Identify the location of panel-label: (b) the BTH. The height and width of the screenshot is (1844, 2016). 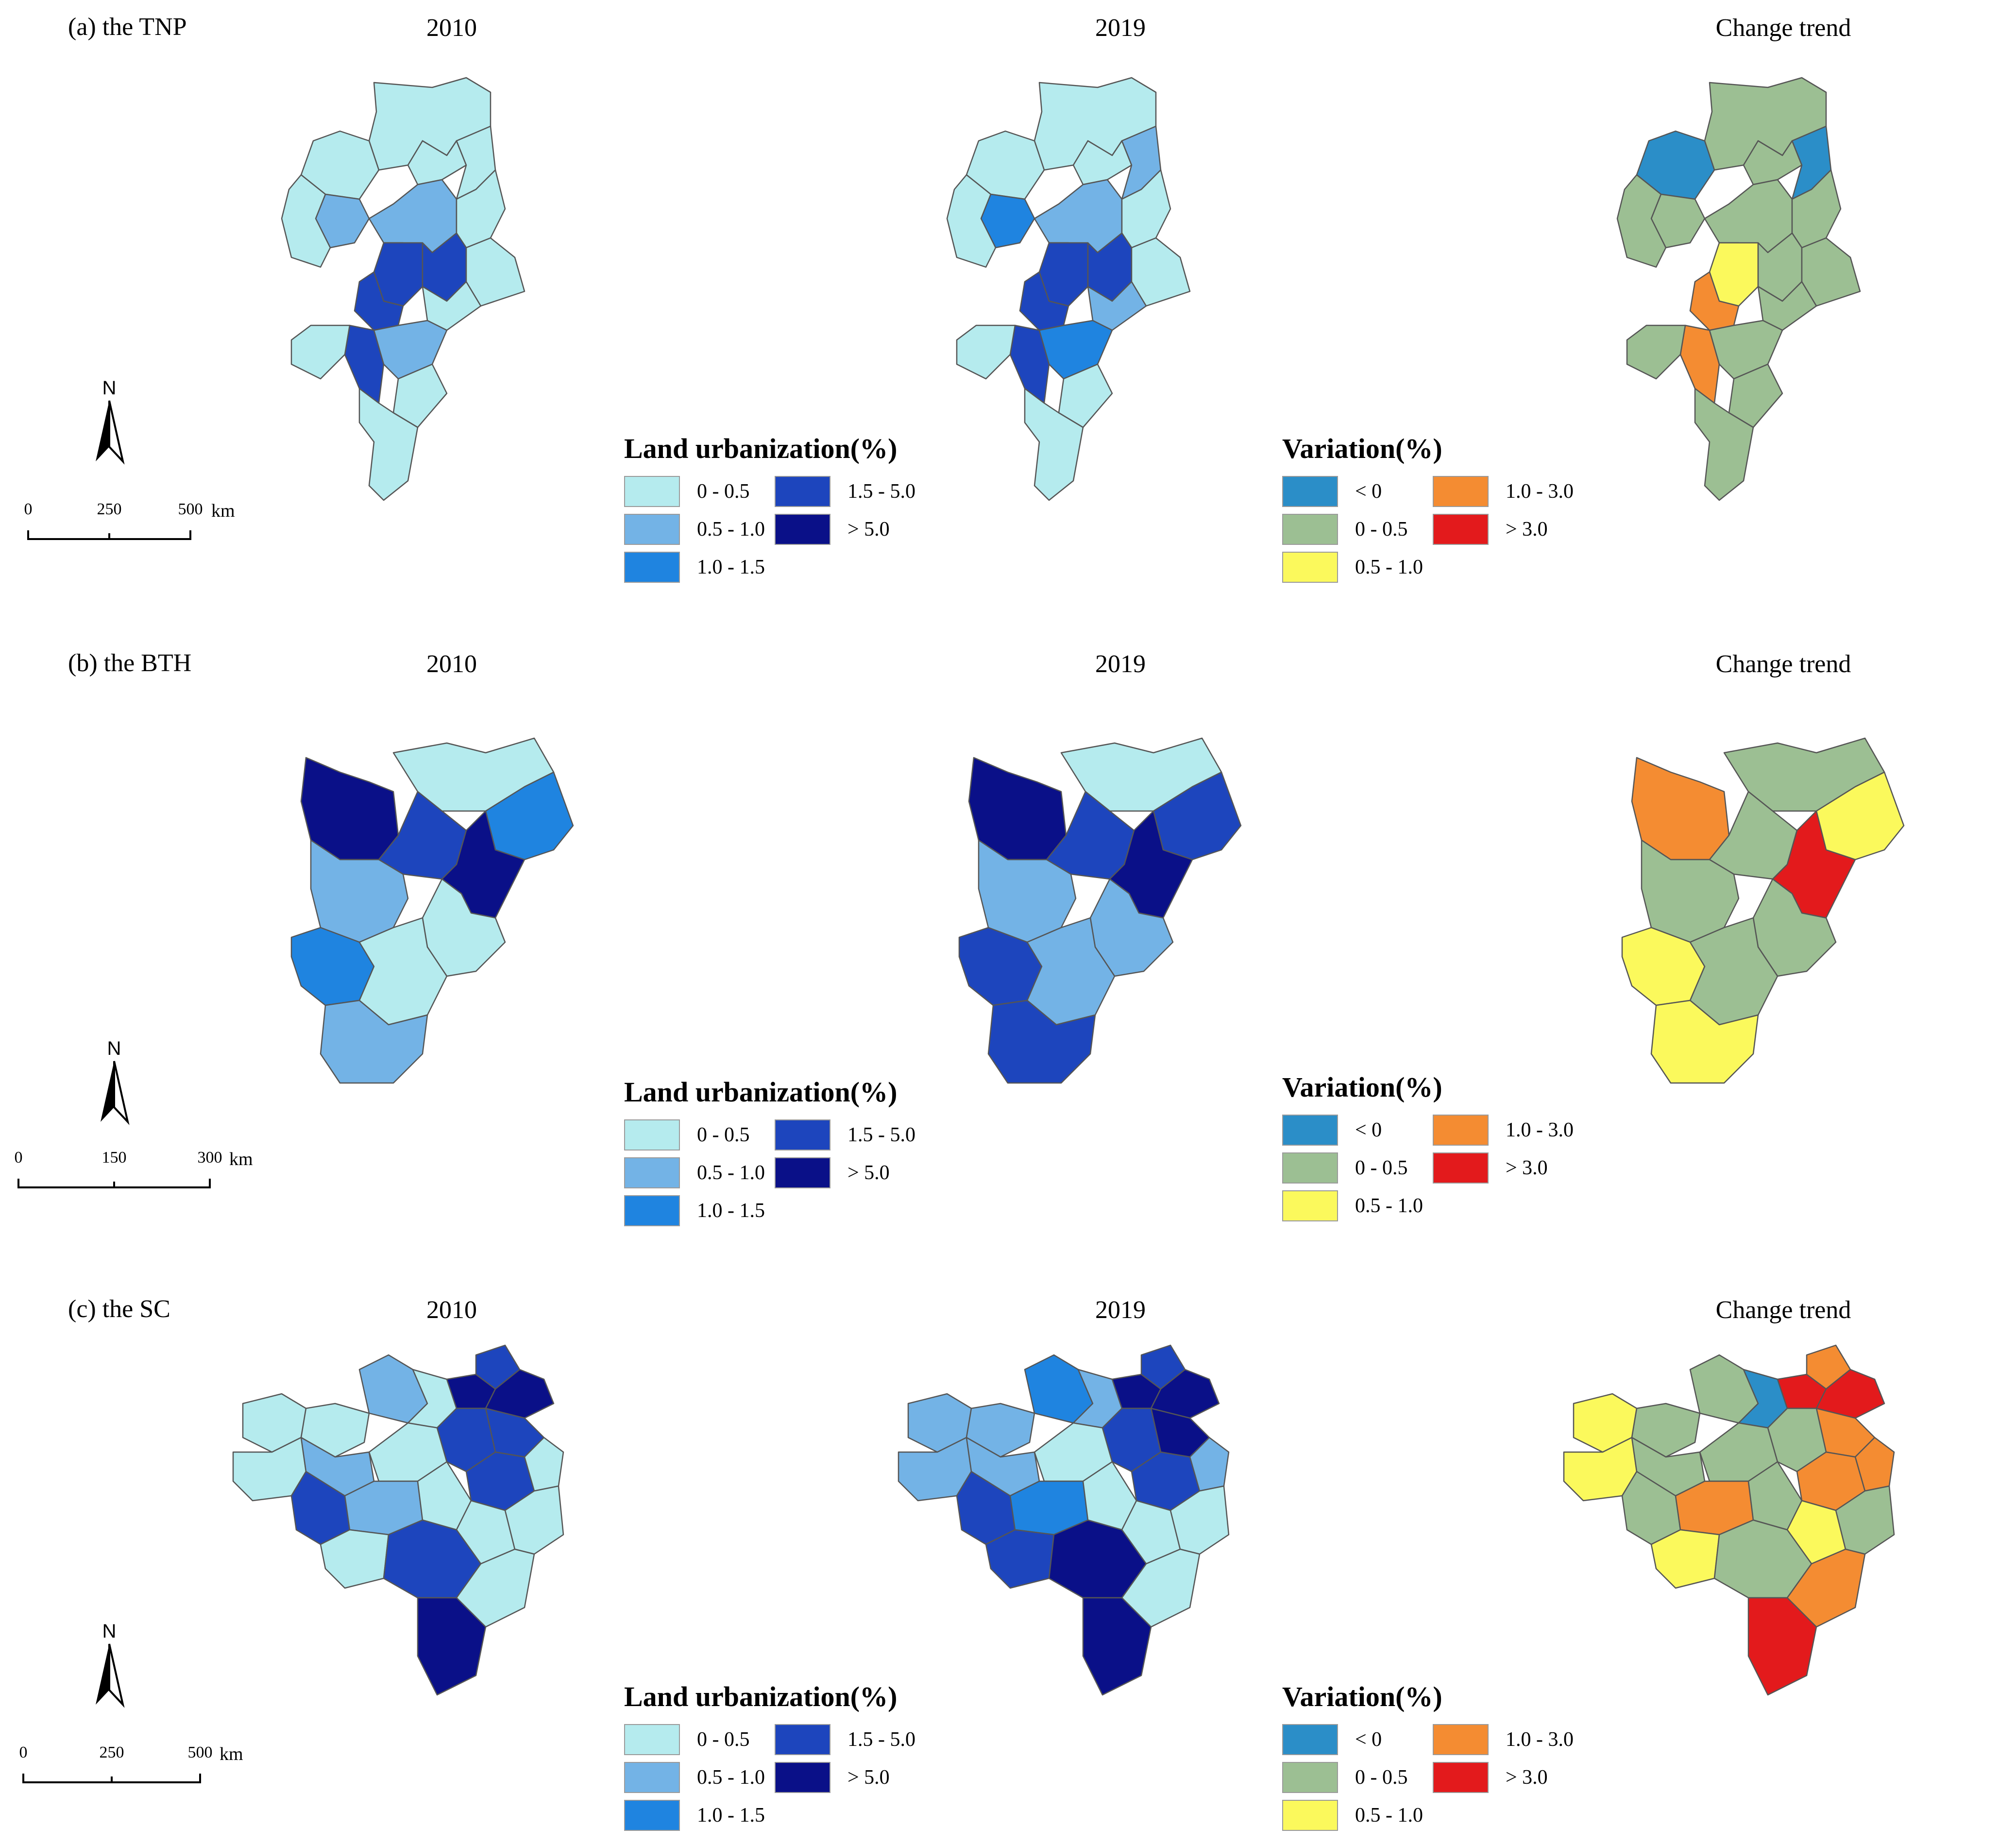
(130, 663).